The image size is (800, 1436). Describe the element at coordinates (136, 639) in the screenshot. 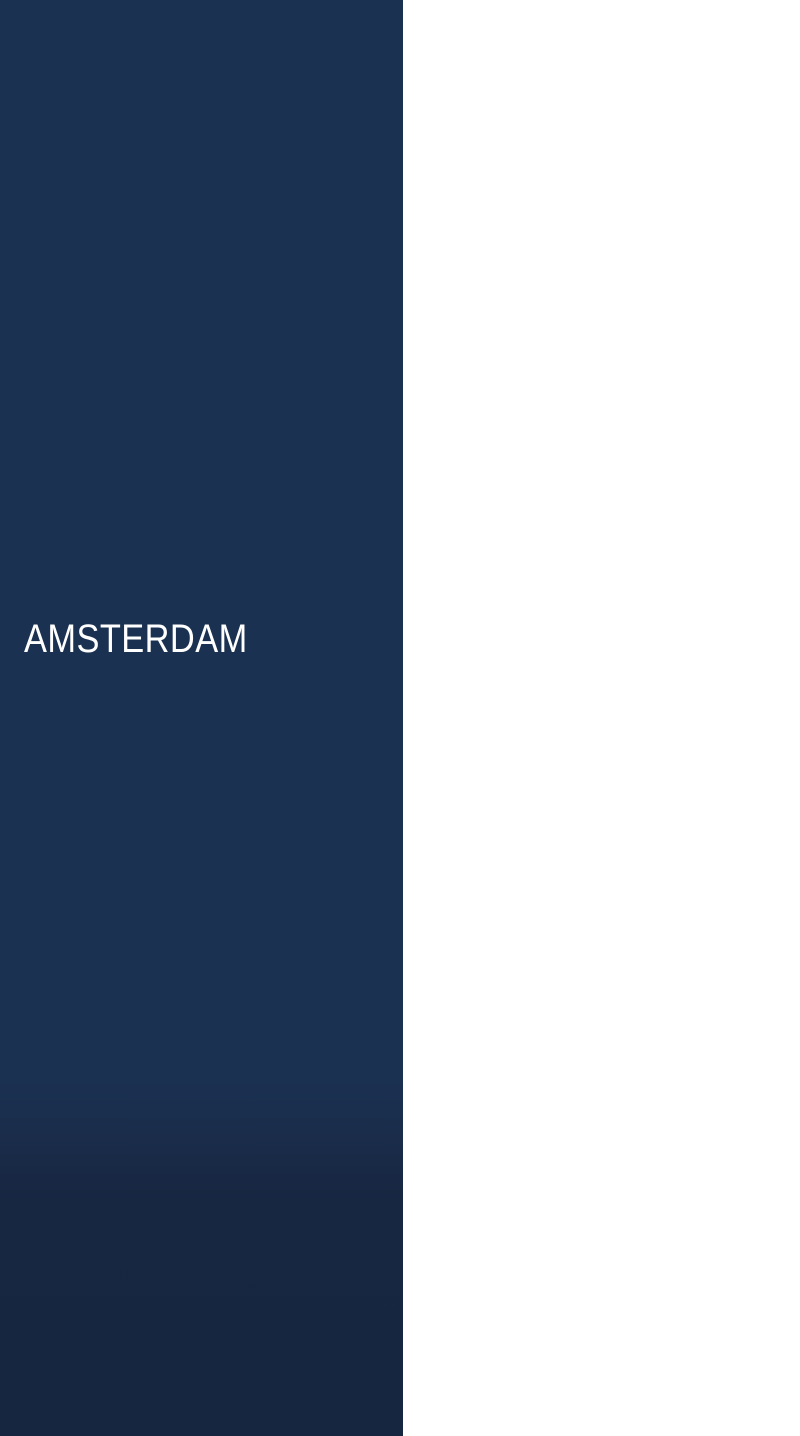

I see `city-title: AMSTERDAM` at that location.